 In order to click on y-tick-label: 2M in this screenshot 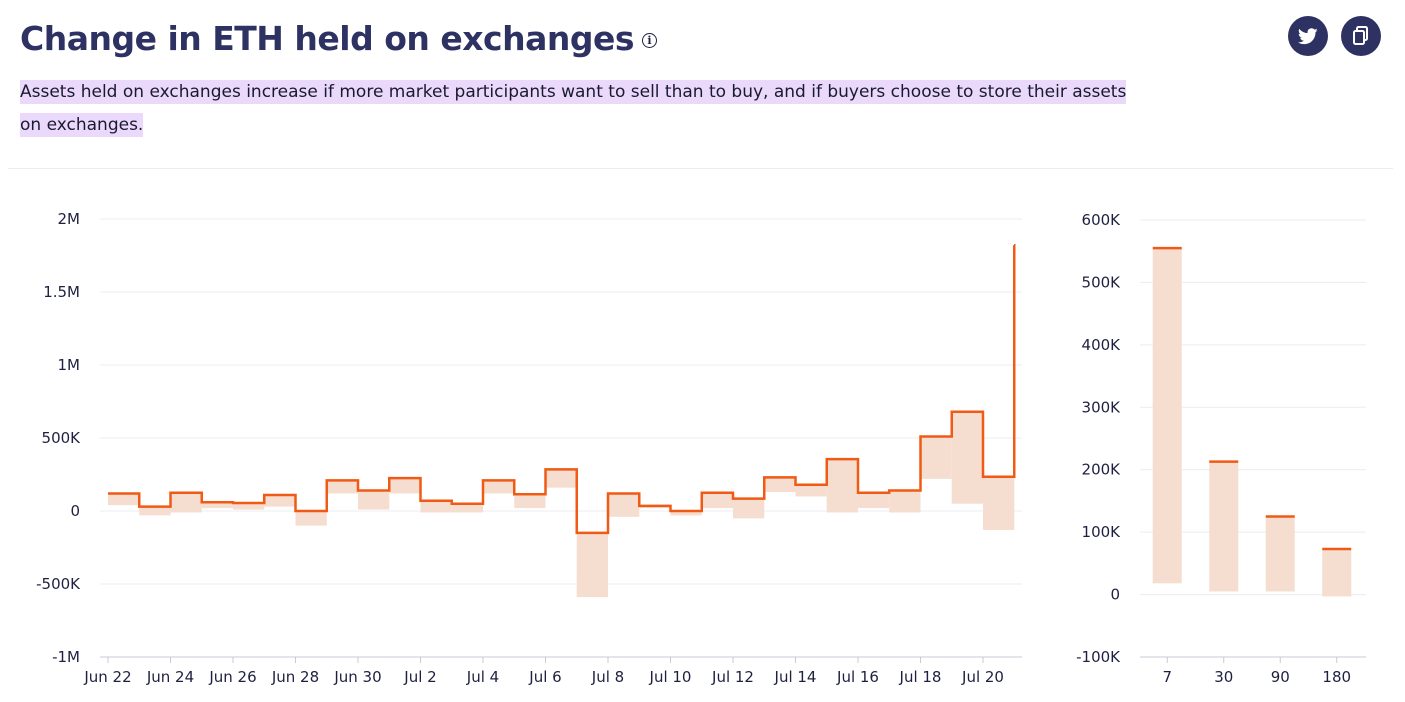, I will do `click(69, 219)`.